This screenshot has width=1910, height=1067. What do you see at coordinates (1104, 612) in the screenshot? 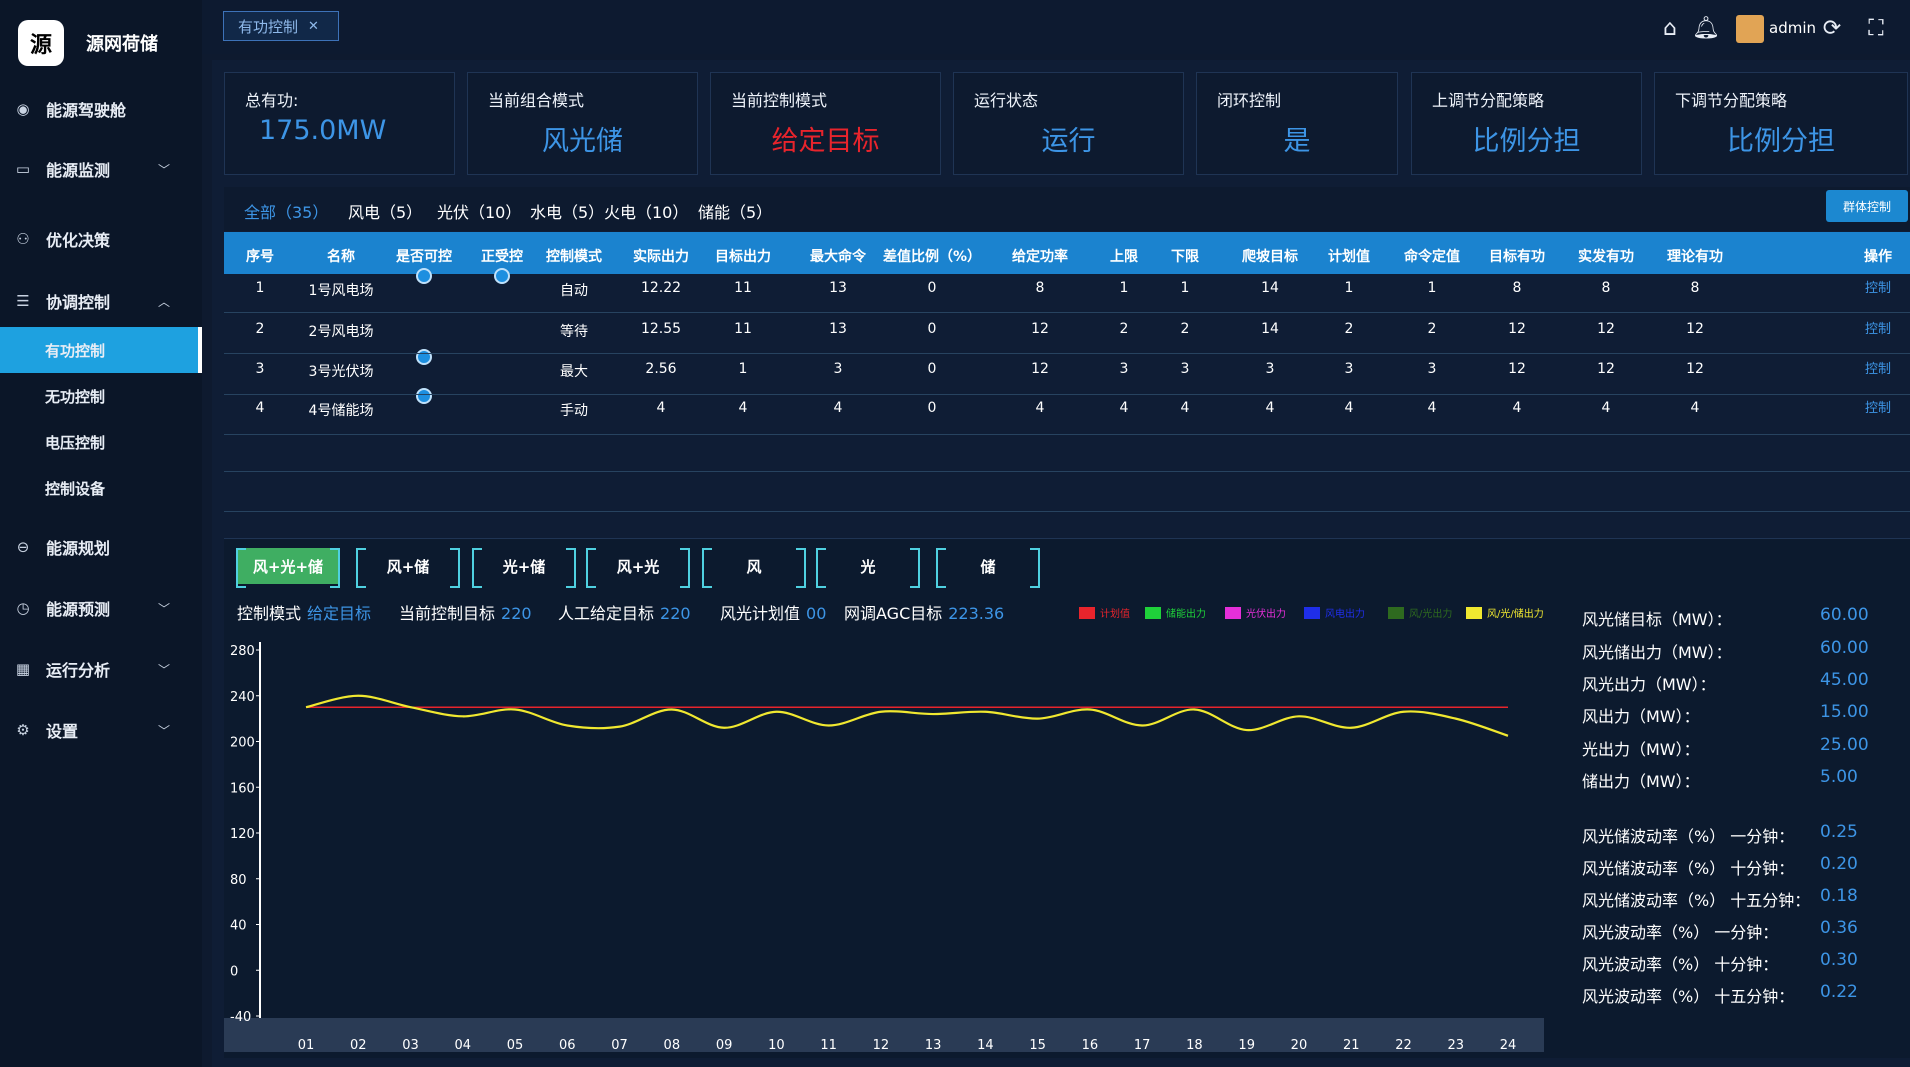
I see `legend-item: 计划值` at bounding box center [1104, 612].